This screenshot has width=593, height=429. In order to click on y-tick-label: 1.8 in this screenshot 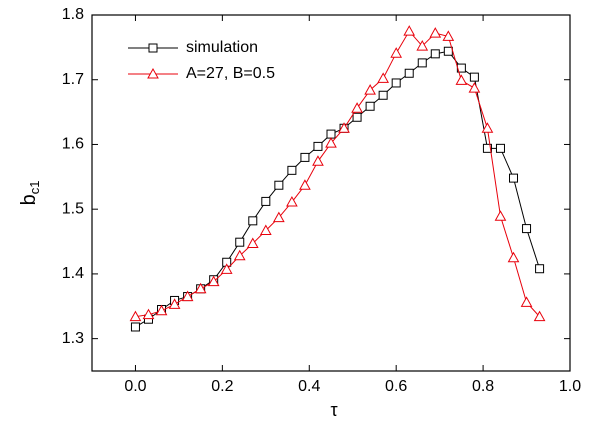, I will do `click(73, 14)`.